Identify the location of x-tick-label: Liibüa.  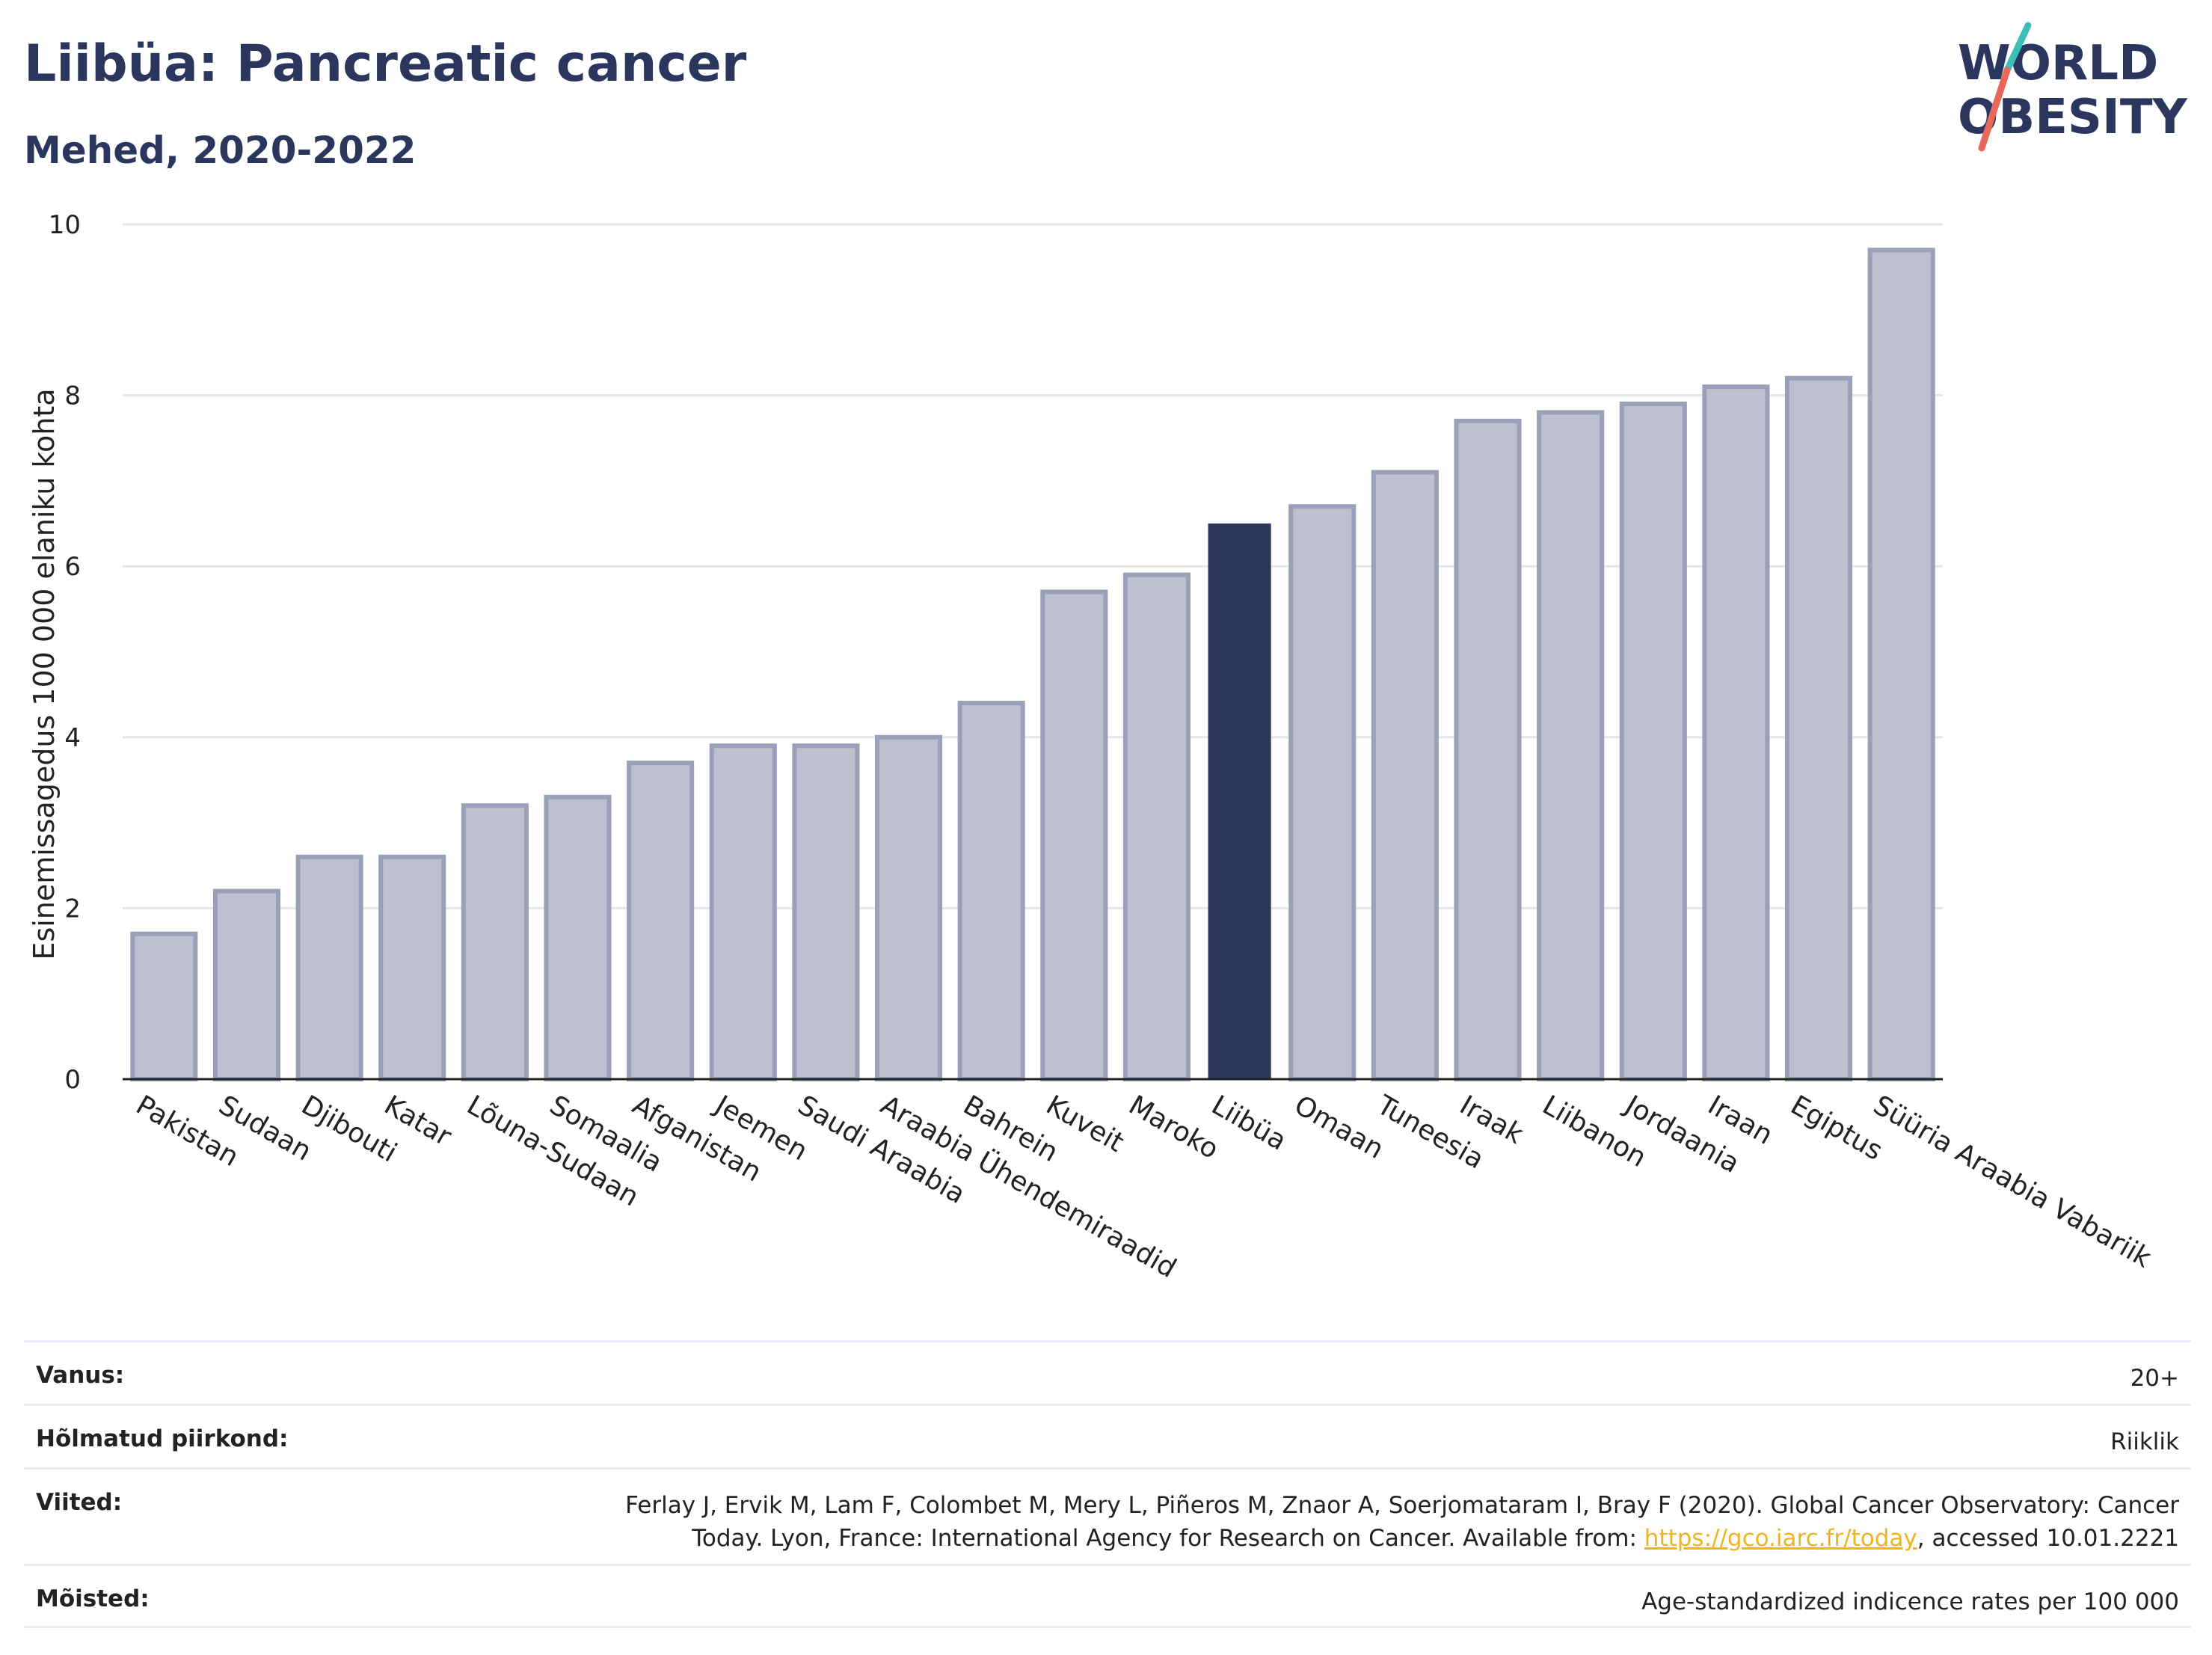
(1248, 1123).